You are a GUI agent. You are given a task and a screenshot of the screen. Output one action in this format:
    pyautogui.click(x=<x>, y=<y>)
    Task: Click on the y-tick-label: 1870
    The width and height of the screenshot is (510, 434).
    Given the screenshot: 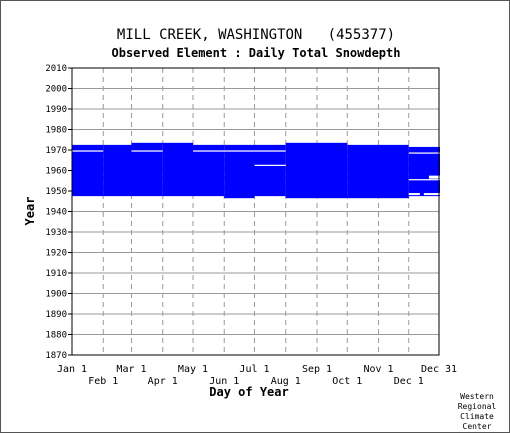 What is the action you would take?
    pyautogui.click(x=56, y=356)
    